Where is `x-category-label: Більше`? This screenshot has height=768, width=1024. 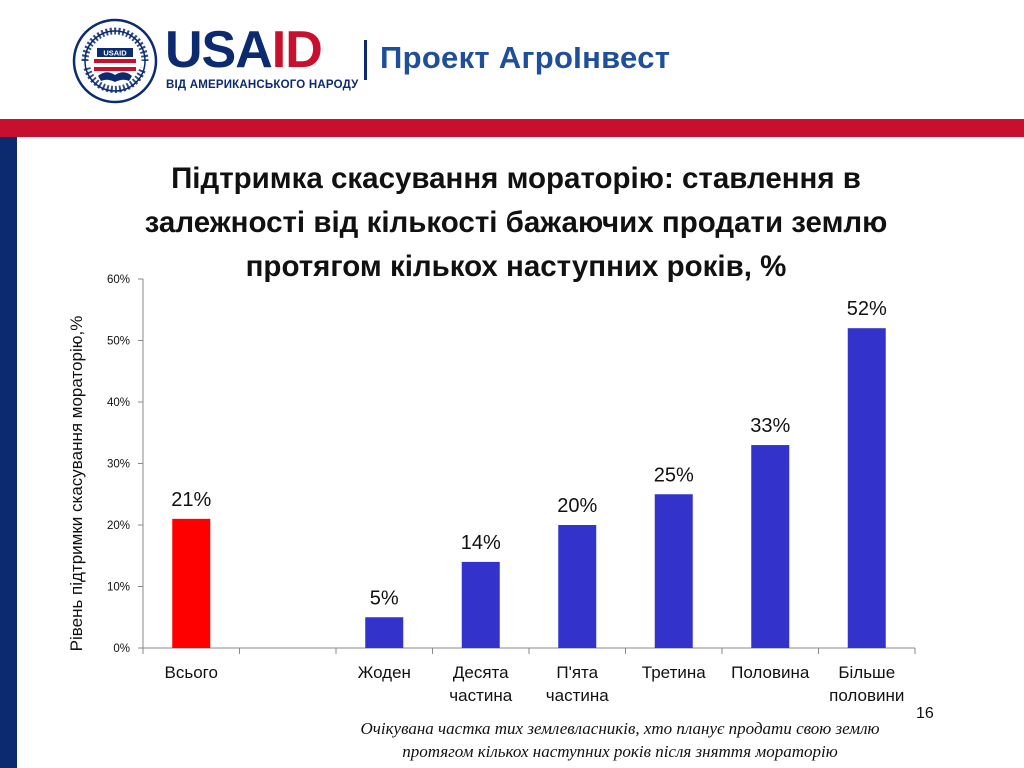
x-category-label: Більше is located at coordinates (866, 672).